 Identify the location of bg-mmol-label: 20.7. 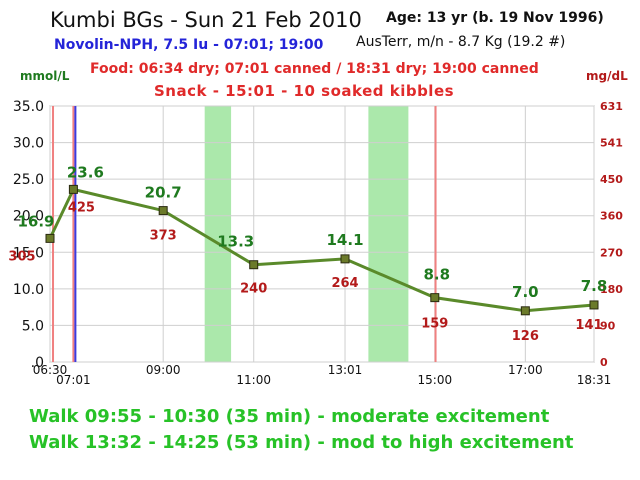
(163, 193).